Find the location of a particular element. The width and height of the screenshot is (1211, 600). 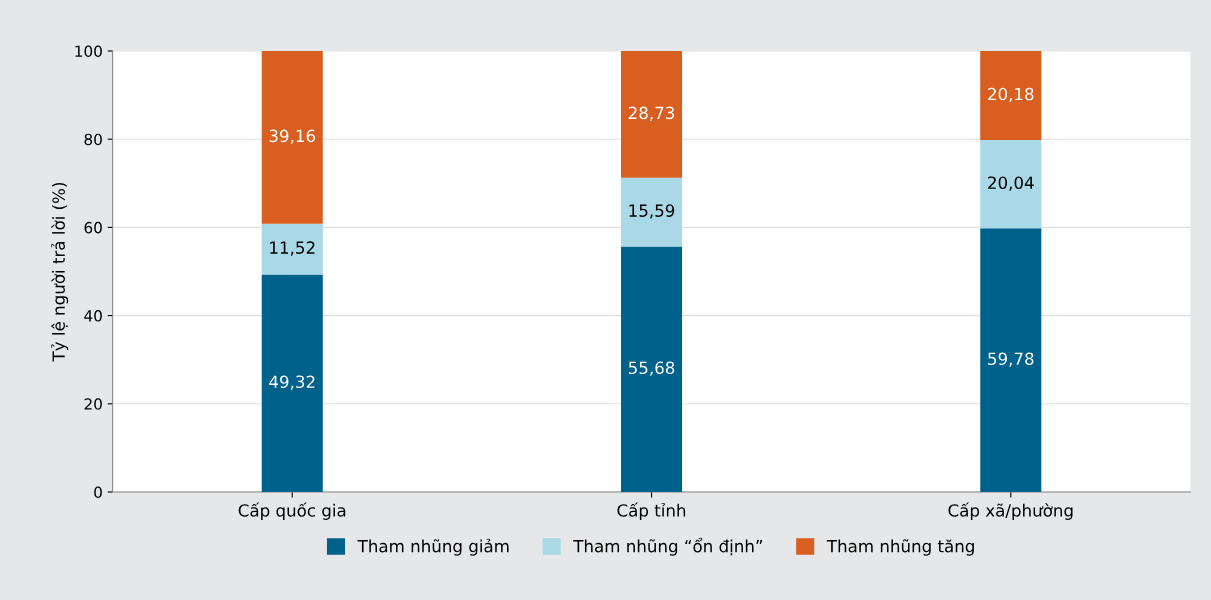

data-label: 59,78 is located at coordinates (1011, 359).